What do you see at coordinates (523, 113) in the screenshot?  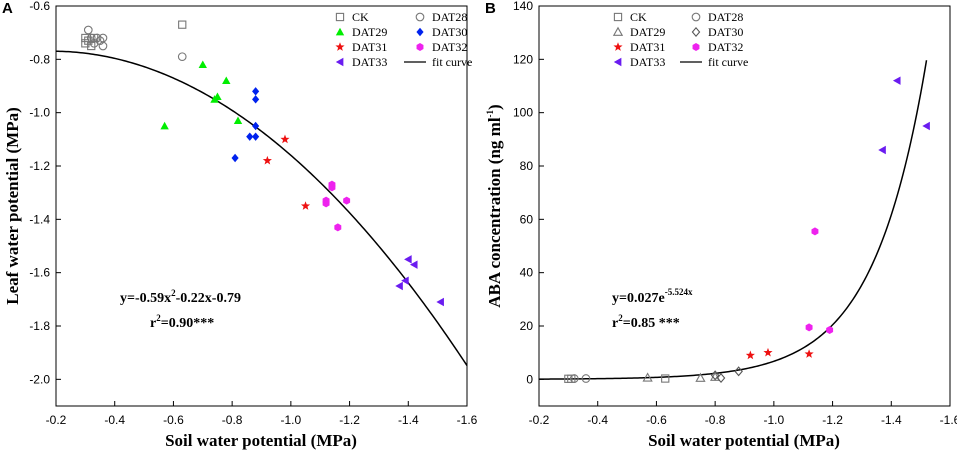 I see `y-tick-label: 100` at bounding box center [523, 113].